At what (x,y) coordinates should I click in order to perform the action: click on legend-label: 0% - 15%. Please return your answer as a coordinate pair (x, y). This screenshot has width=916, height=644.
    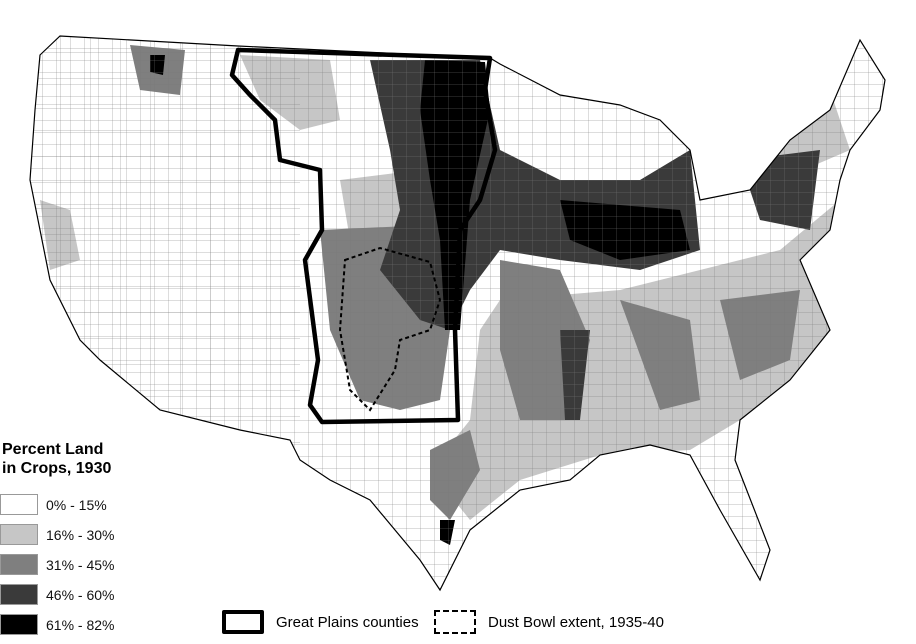
    Looking at the image, I should click on (76, 504).